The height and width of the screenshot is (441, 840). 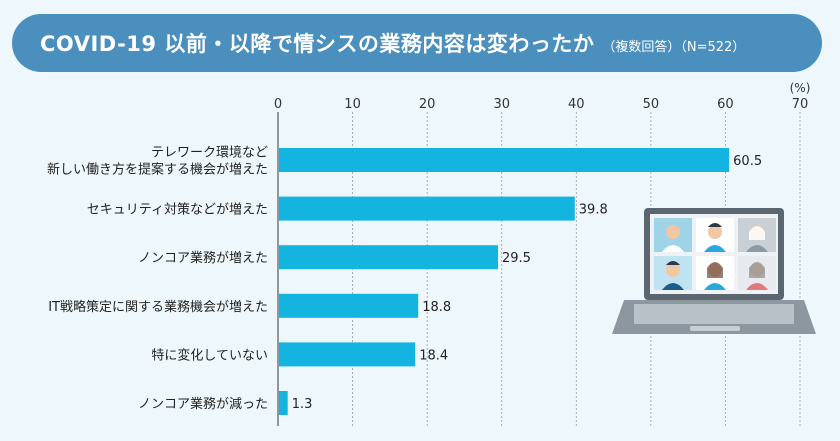 I want to click on x-tick-label: 70, so click(x=800, y=104).